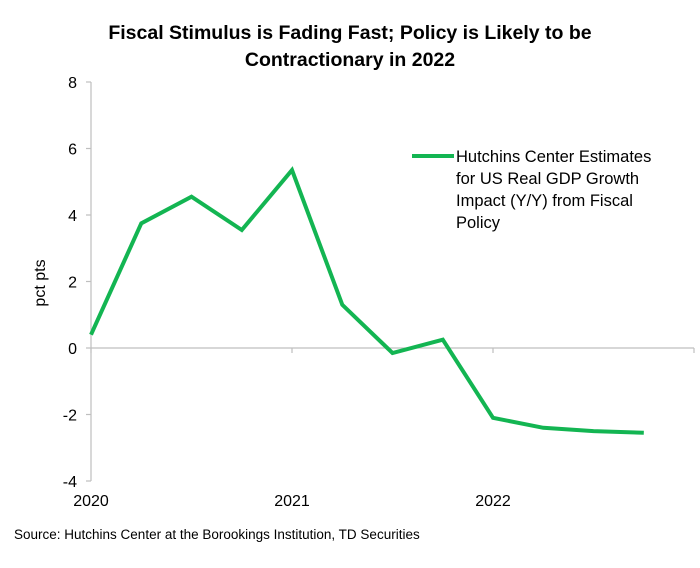 This screenshot has width=700, height=568. I want to click on x-tick-label: 2022, so click(493, 501).